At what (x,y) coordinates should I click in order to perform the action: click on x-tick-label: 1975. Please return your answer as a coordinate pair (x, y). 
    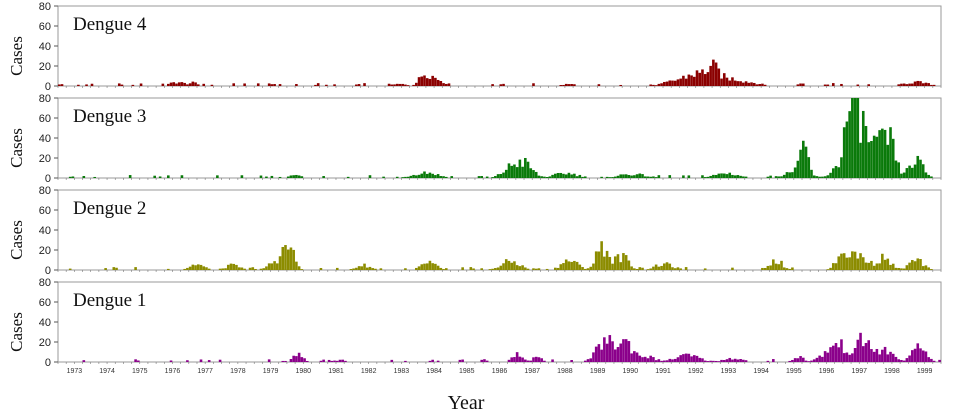
    Looking at the image, I should click on (140, 371).